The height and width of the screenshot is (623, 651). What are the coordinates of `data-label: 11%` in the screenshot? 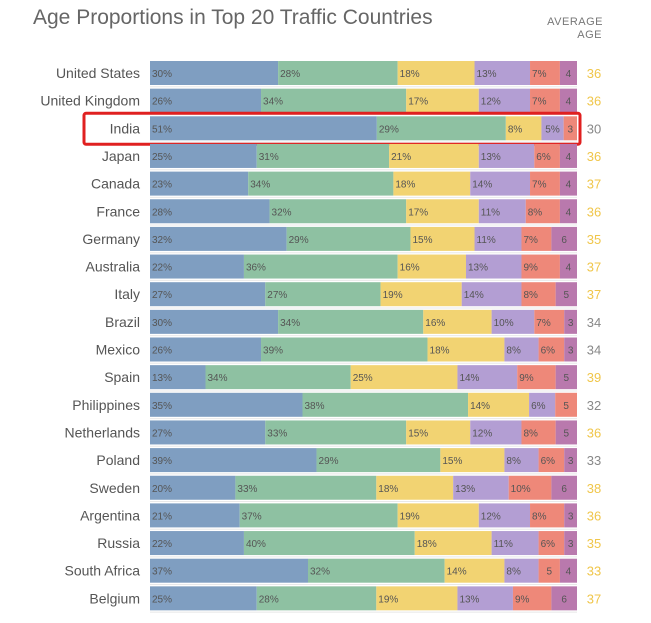 It's located at (503, 544).